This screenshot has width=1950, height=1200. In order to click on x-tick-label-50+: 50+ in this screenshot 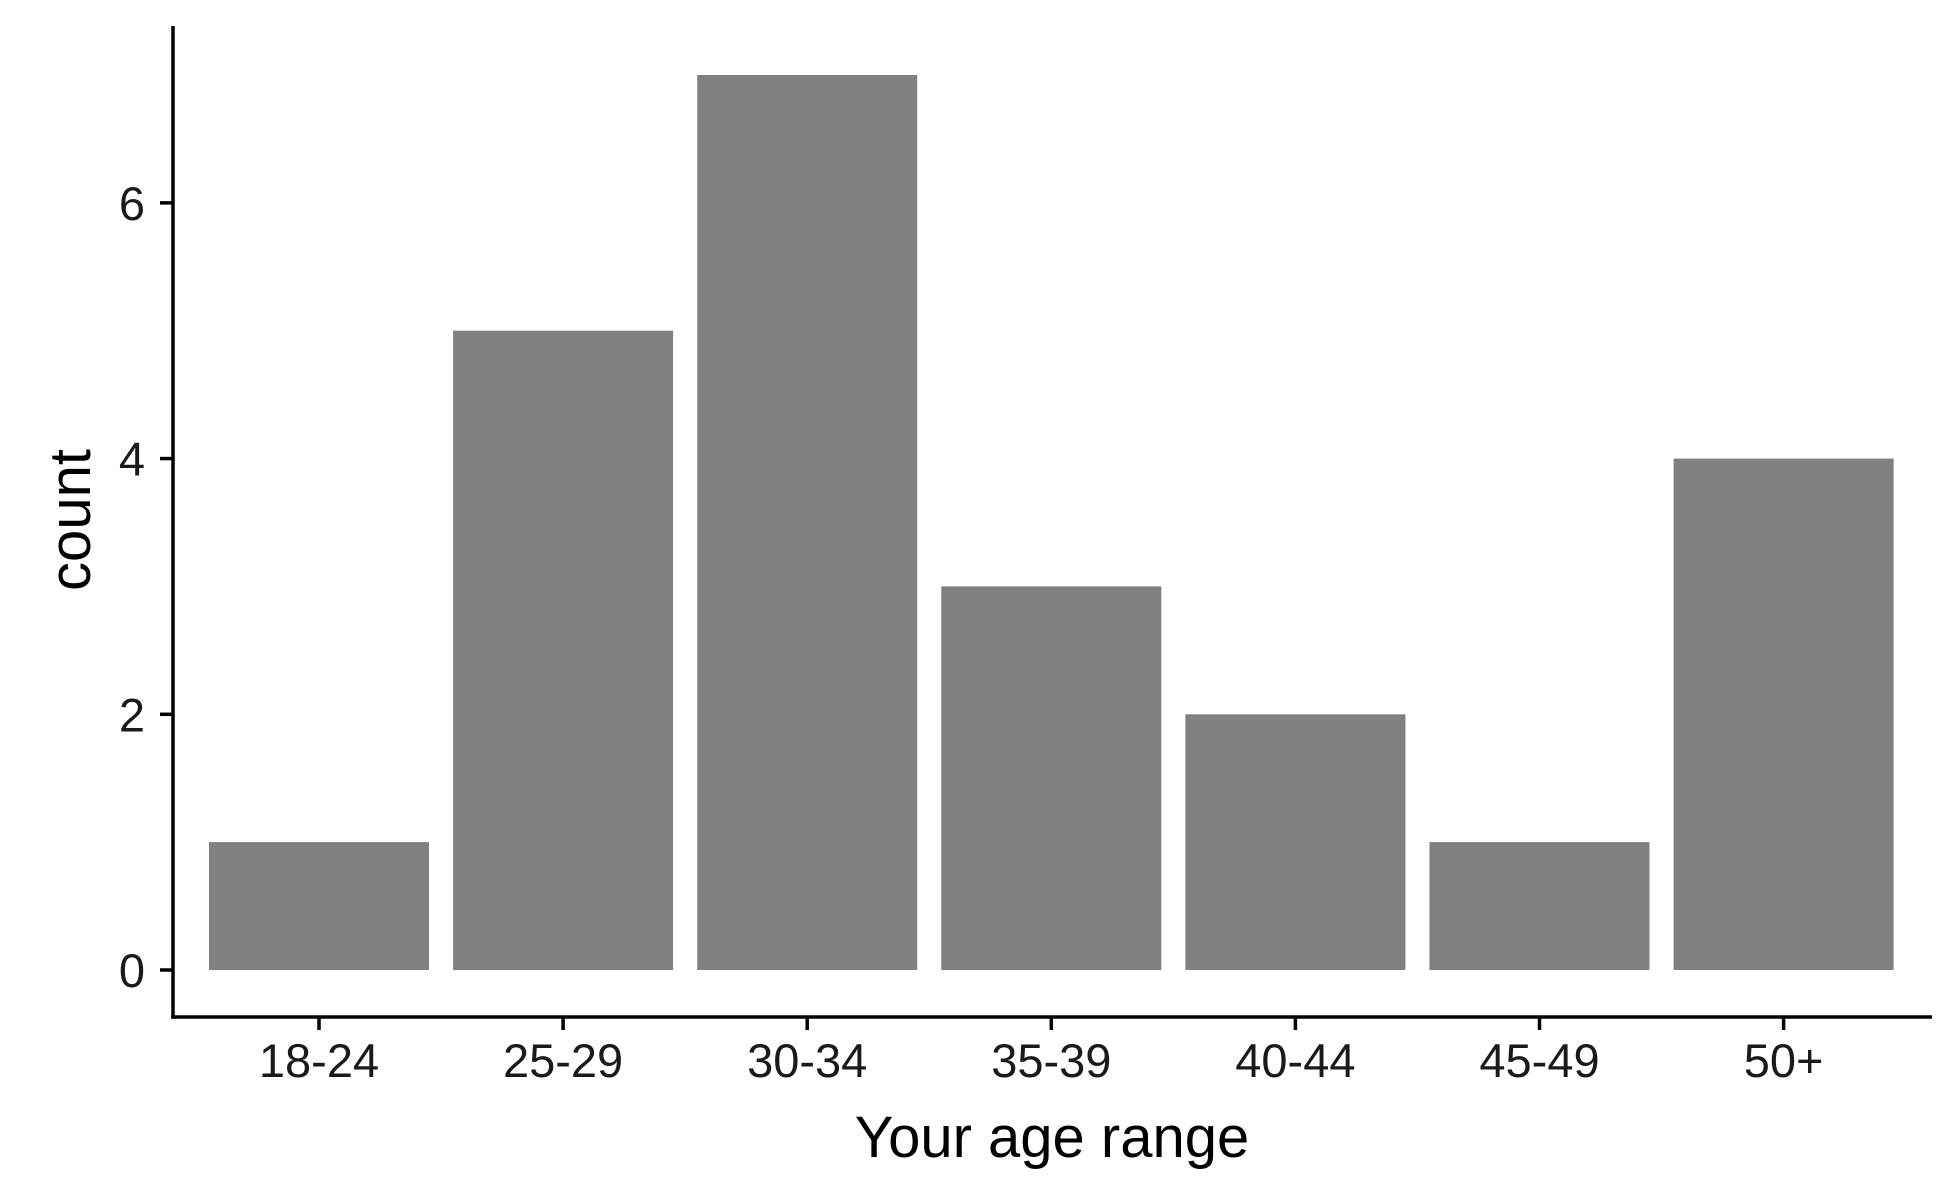, I will do `click(1784, 1060)`.